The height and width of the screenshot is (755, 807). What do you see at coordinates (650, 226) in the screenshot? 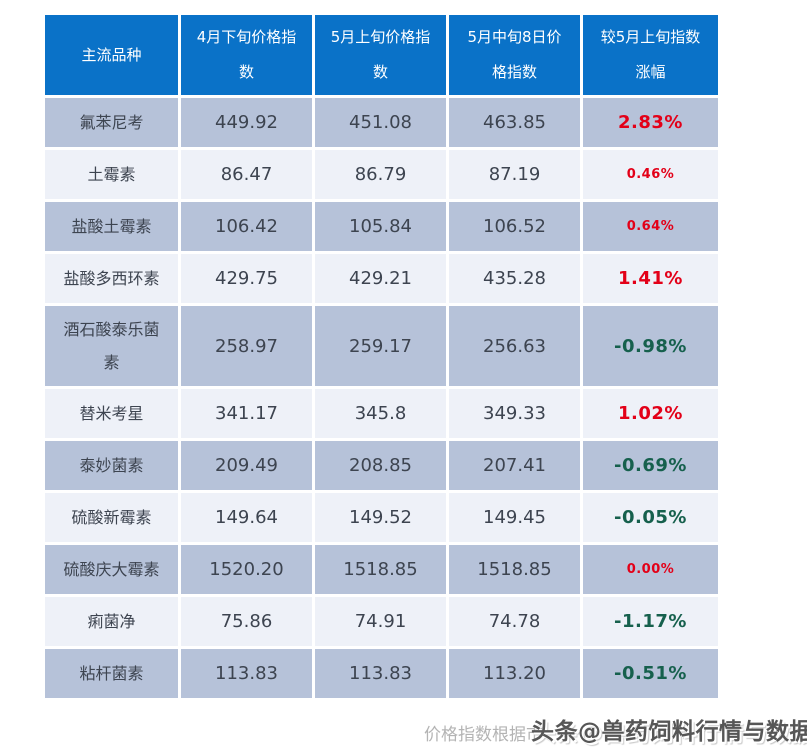
I see `change-cell: 0.64%` at bounding box center [650, 226].